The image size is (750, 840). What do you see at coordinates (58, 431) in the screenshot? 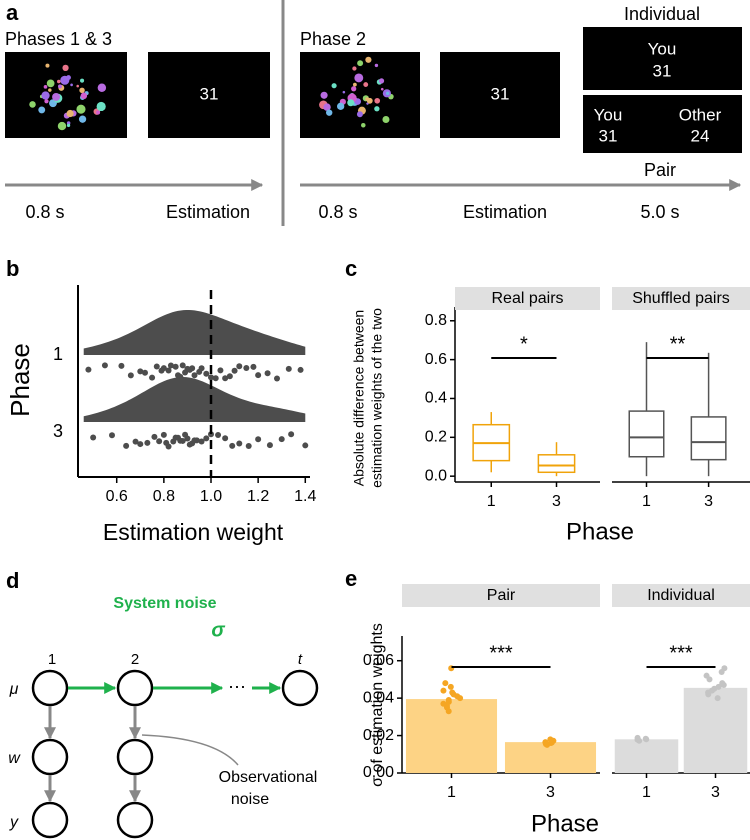
I see `y-tick-label: 3` at bounding box center [58, 431].